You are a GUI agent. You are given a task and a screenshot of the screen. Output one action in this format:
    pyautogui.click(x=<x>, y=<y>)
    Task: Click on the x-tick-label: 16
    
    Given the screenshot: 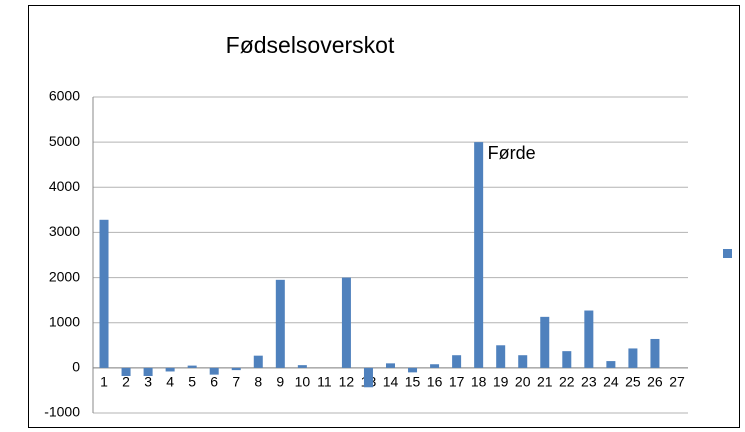 What is the action you would take?
    pyautogui.click(x=435, y=382)
    